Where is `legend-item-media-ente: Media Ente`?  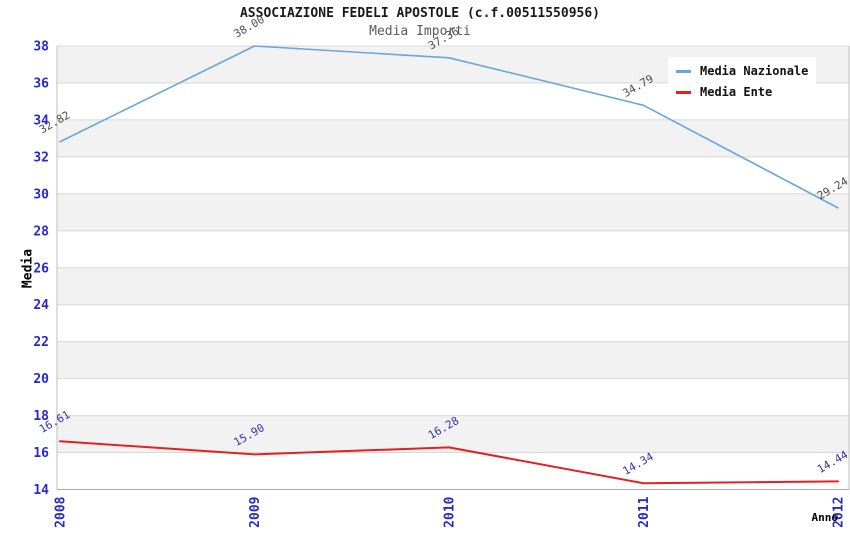 legend-item-media-ente: Media Ente is located at coordinates (742, 92).